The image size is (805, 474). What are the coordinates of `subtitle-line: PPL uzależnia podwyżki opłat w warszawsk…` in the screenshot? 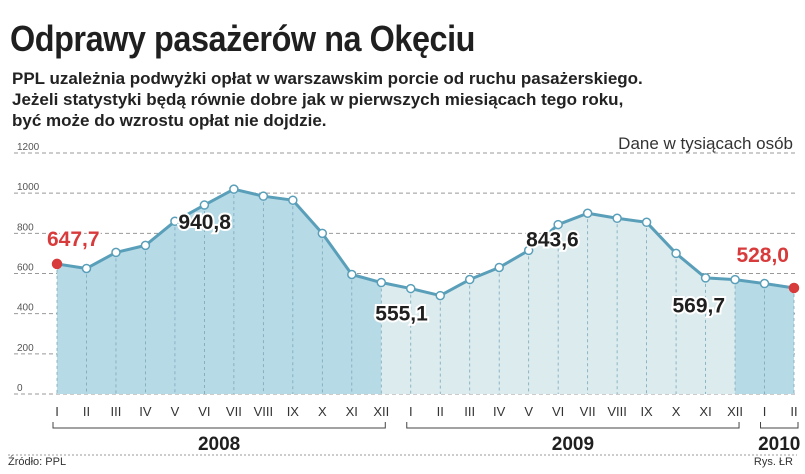 It's located at (327, 78).